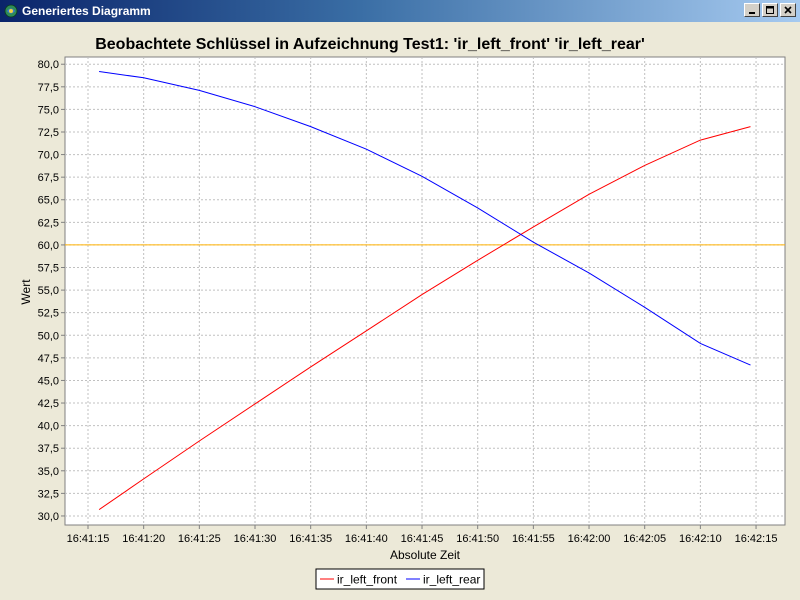  I want to click on y-tick-label: 32,5, so click(48, 494).